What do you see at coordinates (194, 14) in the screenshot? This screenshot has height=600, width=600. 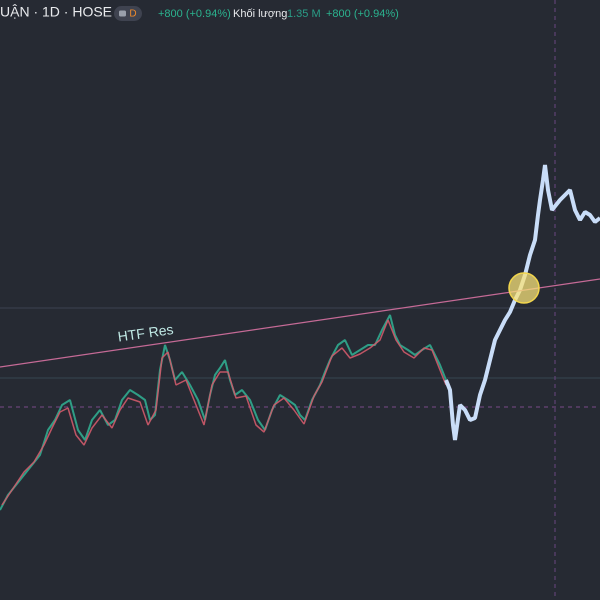 I see `price-change: +800 (+0.94%)` at bounding box center [194, 14].